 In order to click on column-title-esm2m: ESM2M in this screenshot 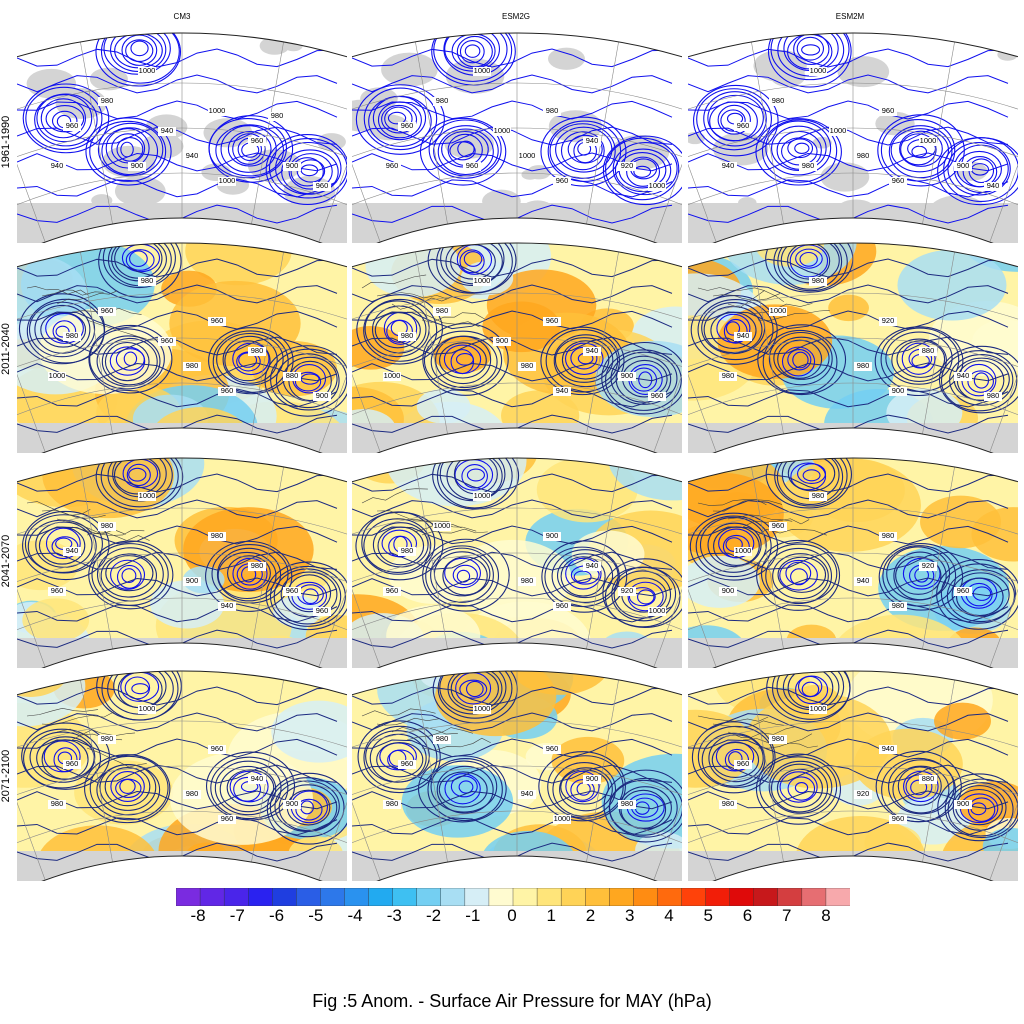, I will do `click(850, 16)`.